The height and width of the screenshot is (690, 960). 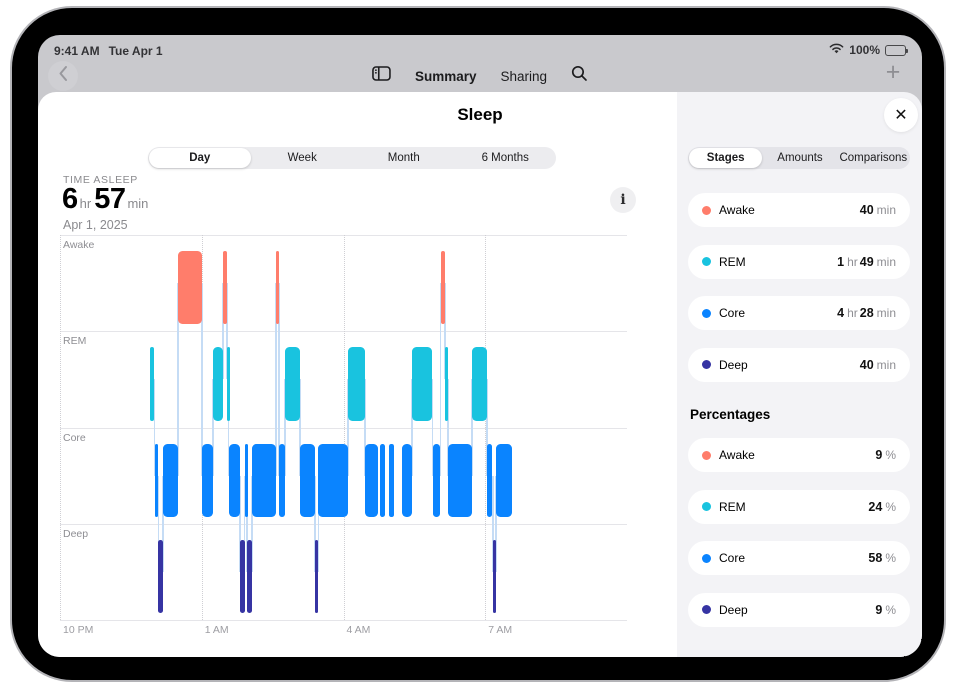 I want to click on tab-sharing: Sharing, so click(x=524, y=76).